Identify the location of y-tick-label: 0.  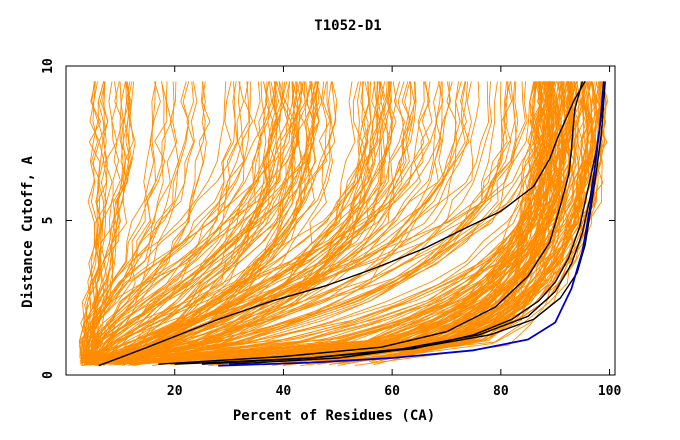
(48, 375).